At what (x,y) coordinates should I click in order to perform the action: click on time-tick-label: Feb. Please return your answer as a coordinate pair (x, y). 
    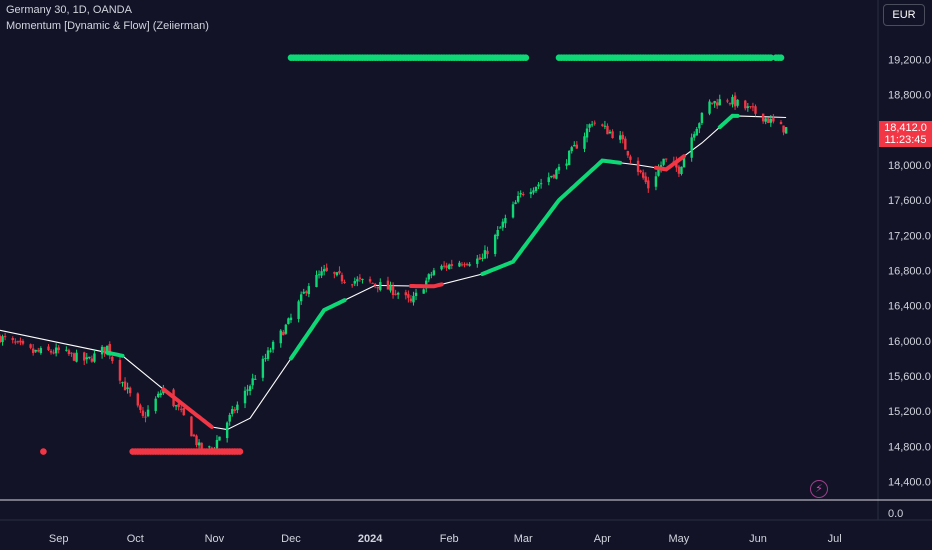
    Looking at the image, I should click on (449, 539).